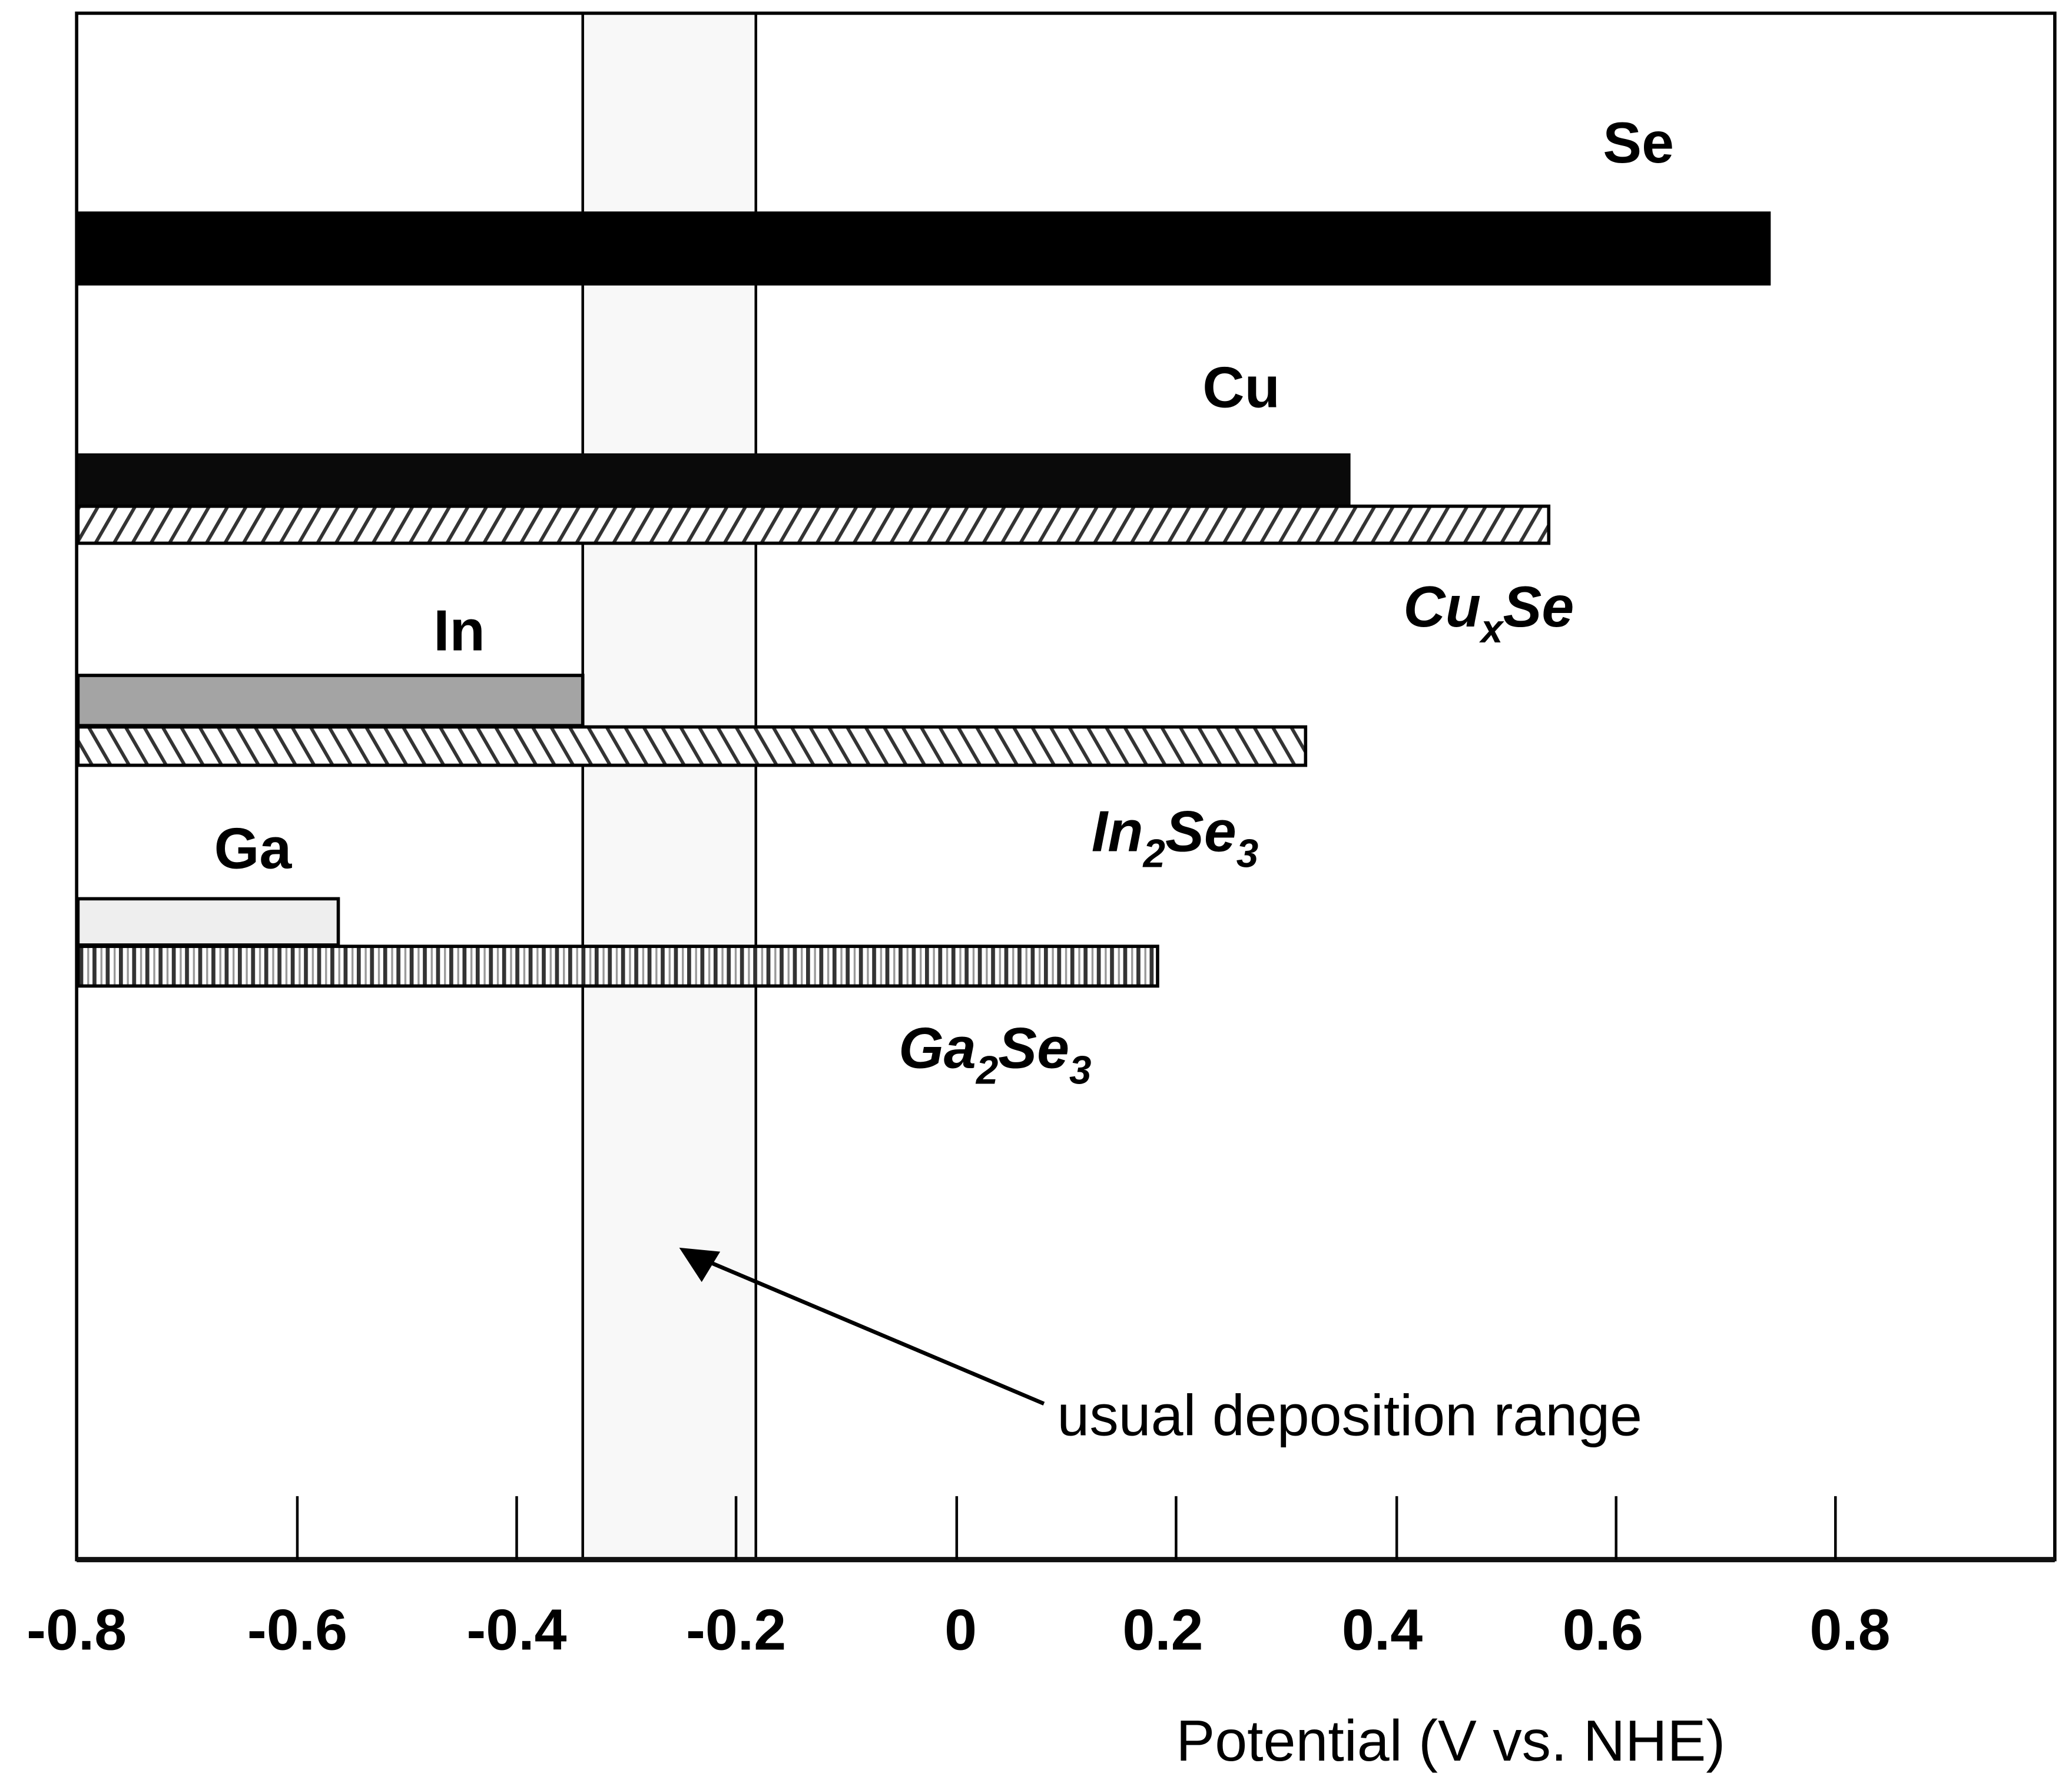 The width and height of the screenshot is (2072, 1783). What do you see at coordinates (1175, 837) in the screenshot?
I see `label-in2se3: In2Se3` at bounding box center [1175, 837].